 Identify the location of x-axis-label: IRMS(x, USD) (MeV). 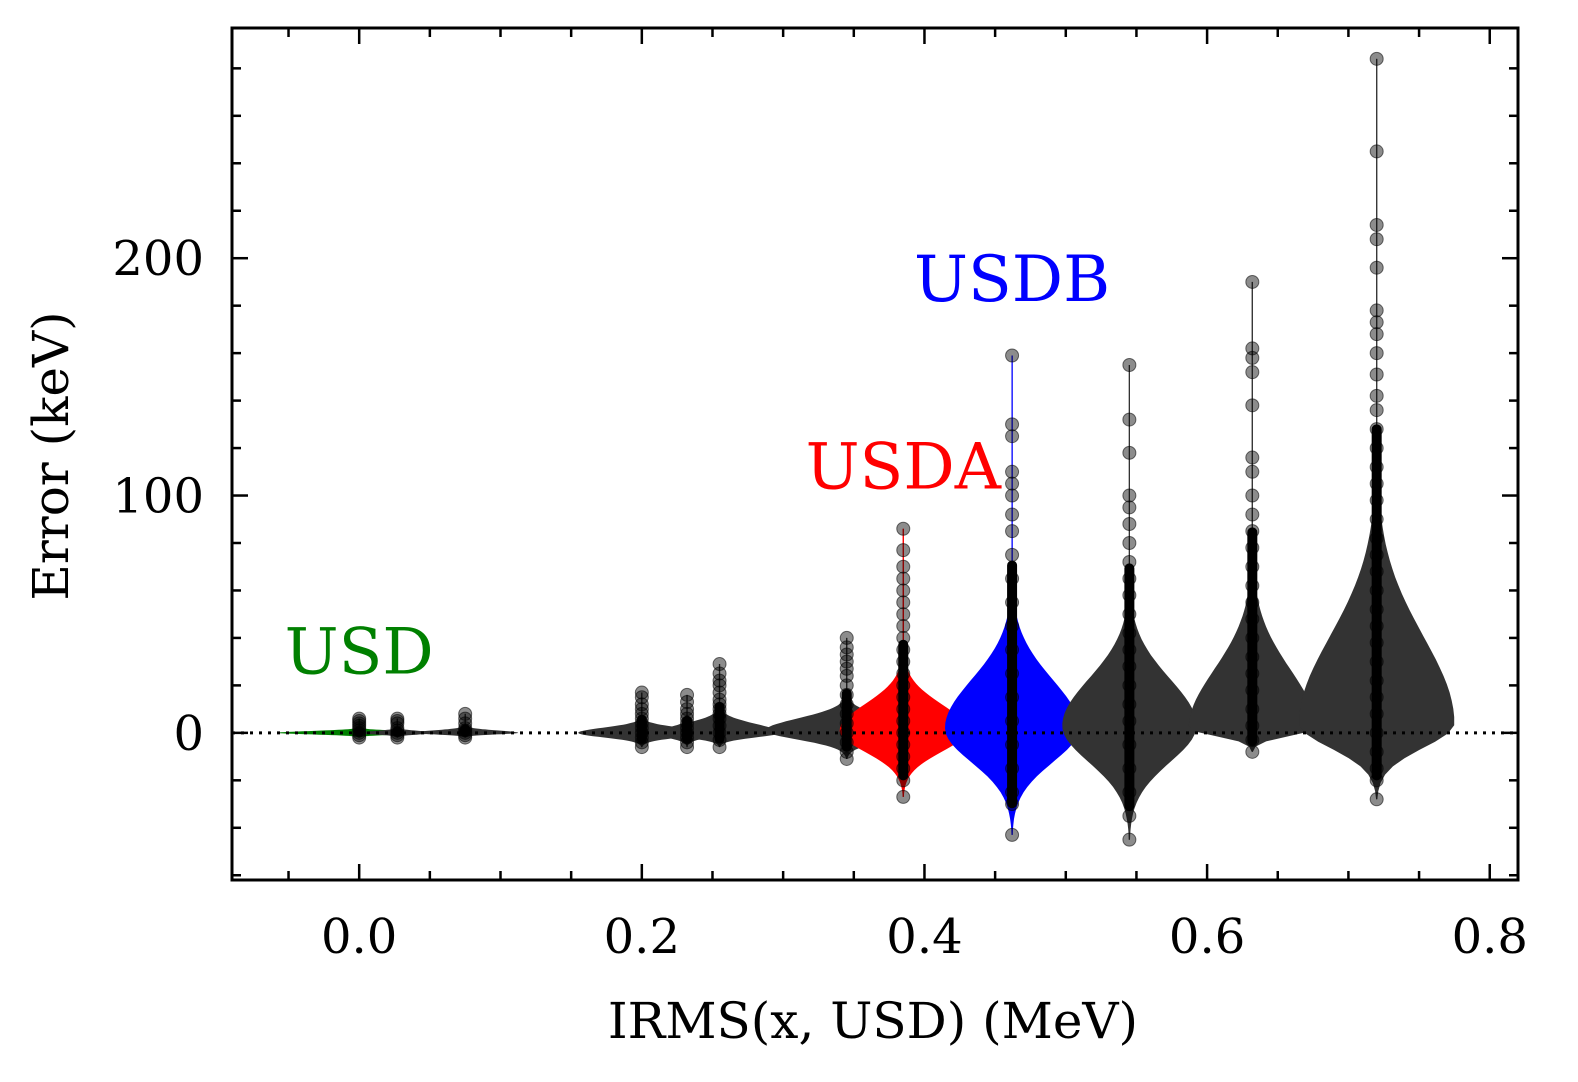
(873, 1021).